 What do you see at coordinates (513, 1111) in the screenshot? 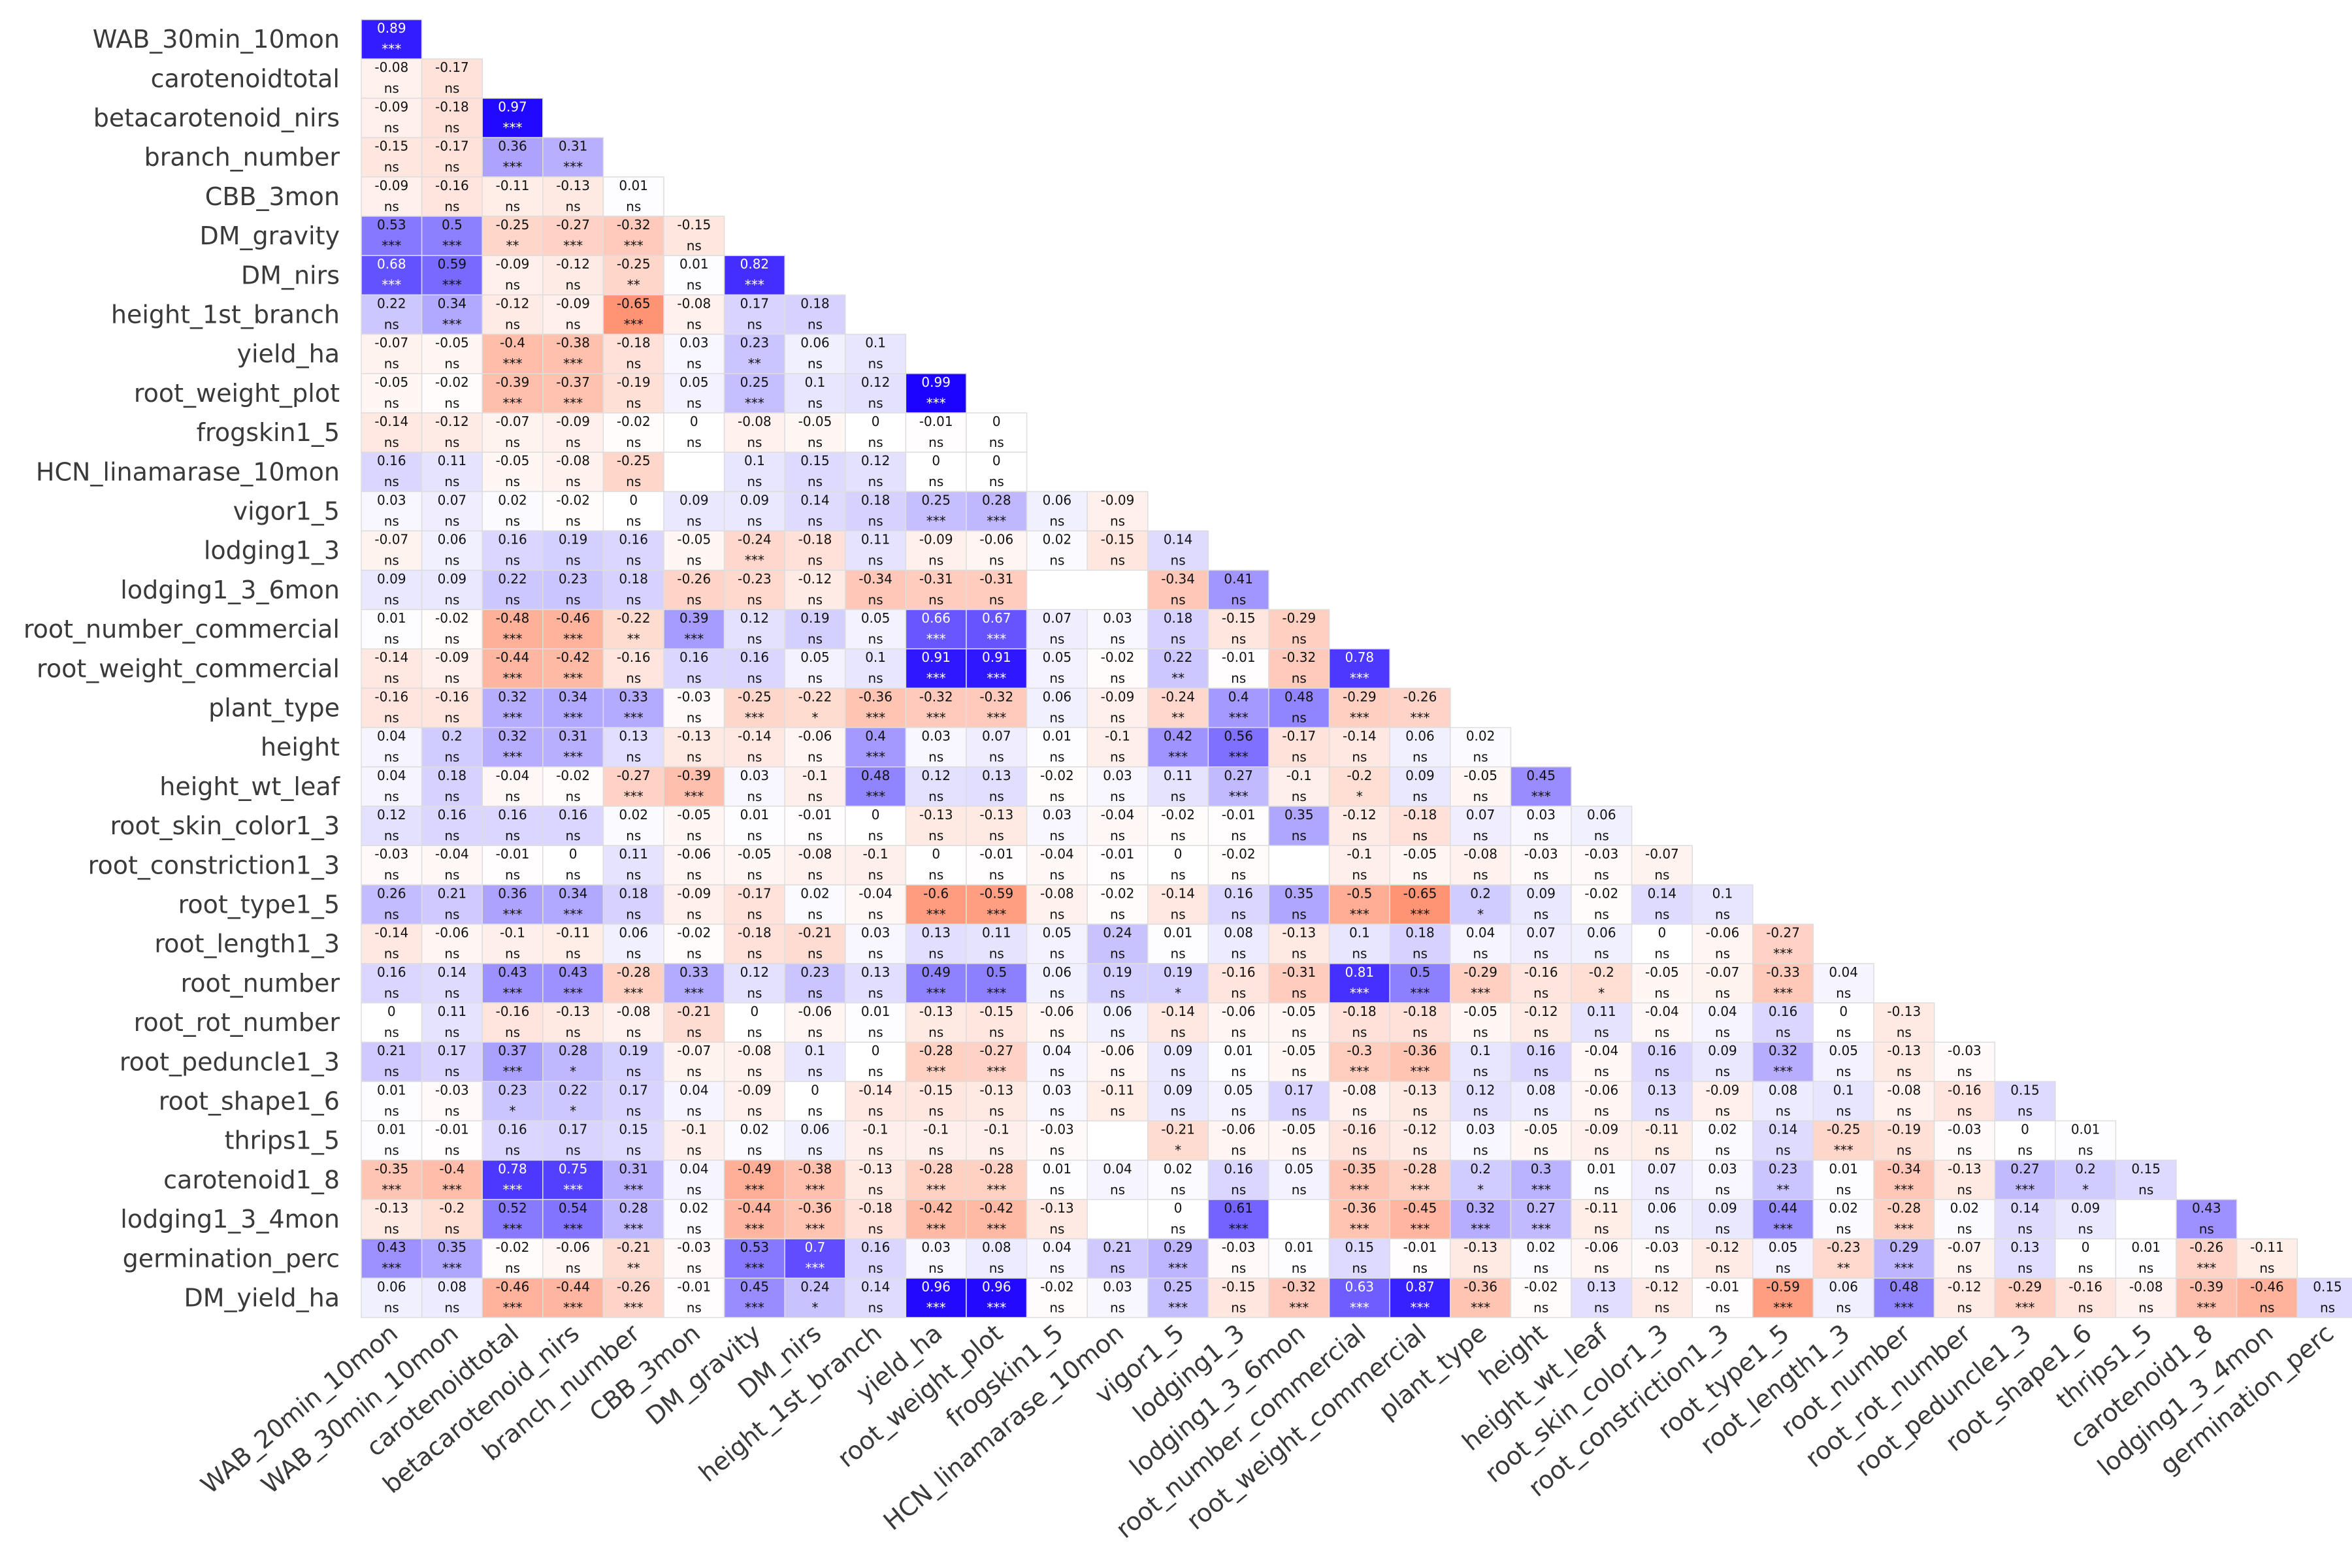
I see `cell-significance: *` at bounding box center [513, 1111].